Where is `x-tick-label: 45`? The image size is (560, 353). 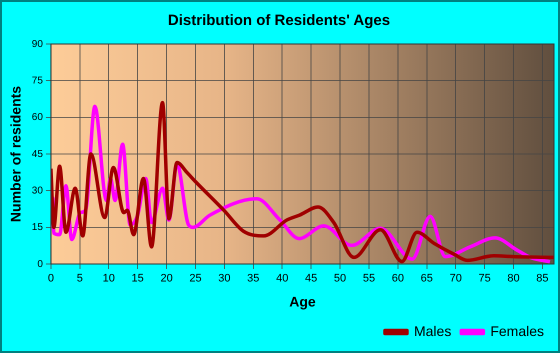
x-tick-label: 45 is located at coordinates (311, 278).